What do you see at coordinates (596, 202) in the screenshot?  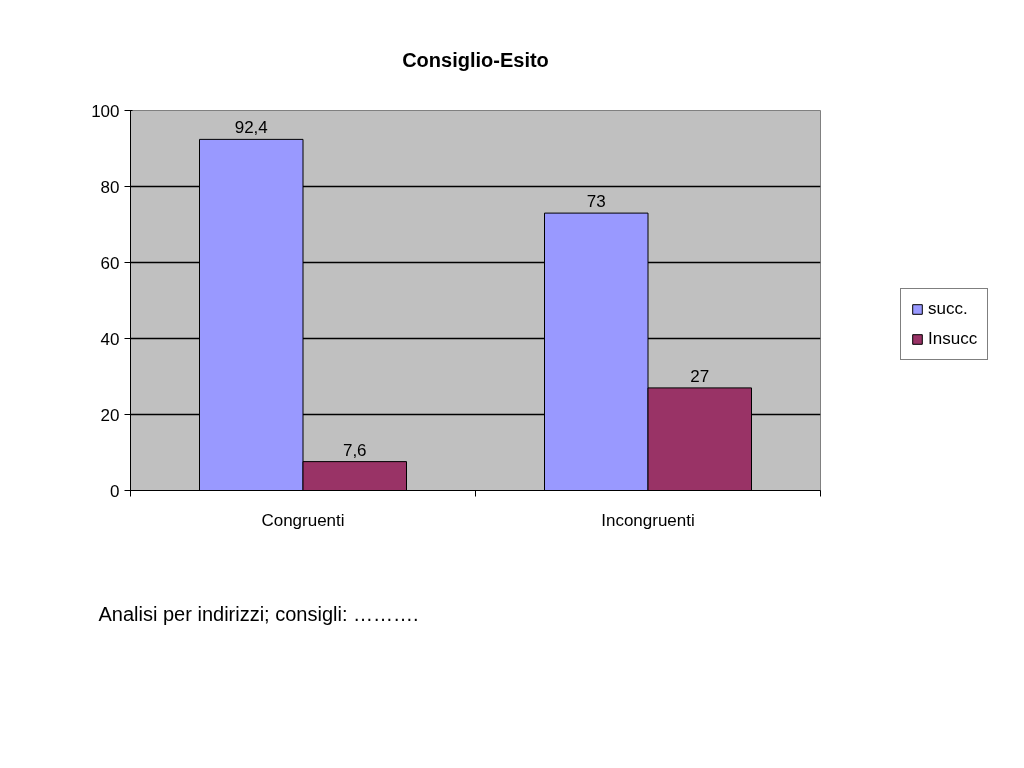 I see `data-label: 73` at bounding box center [596, 202].